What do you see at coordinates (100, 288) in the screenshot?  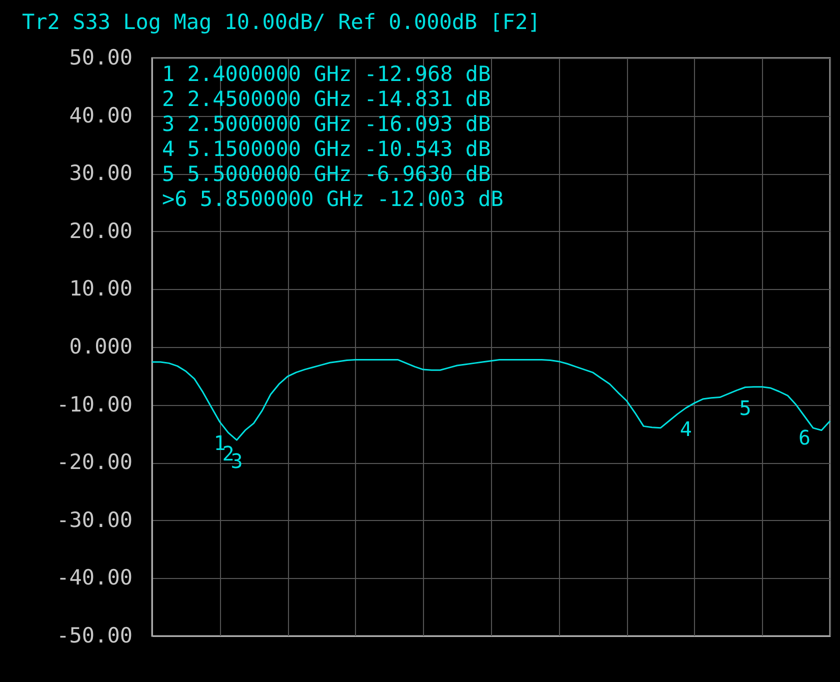 I see `y-tick-label: 10.00` at bounding box center [100, 288].